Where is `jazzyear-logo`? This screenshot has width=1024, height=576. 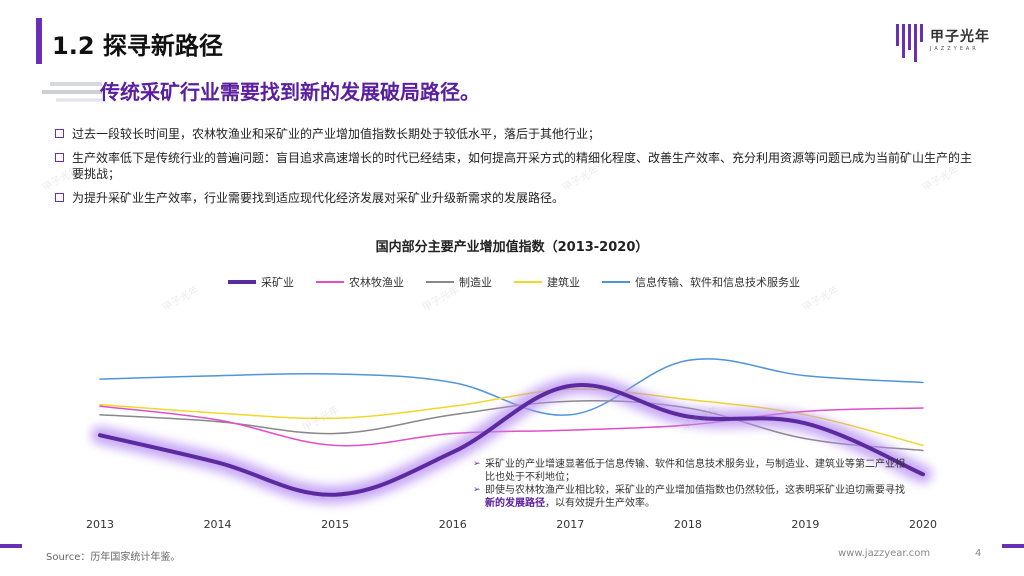 jazzyear-logo is located at coordinates (909, 43).